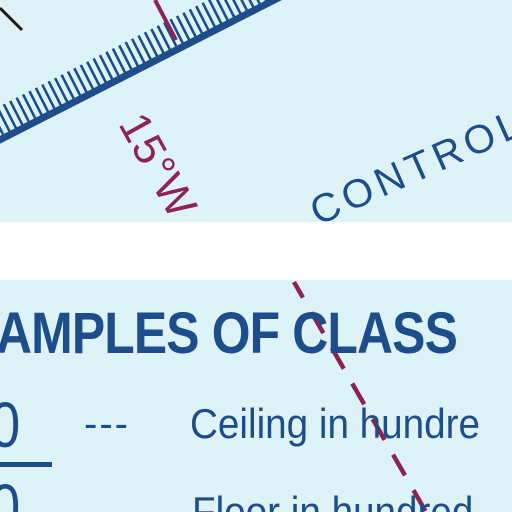 This screenshot has height=512, width=512. I want to click on thin-black-line, so click(12, 19).